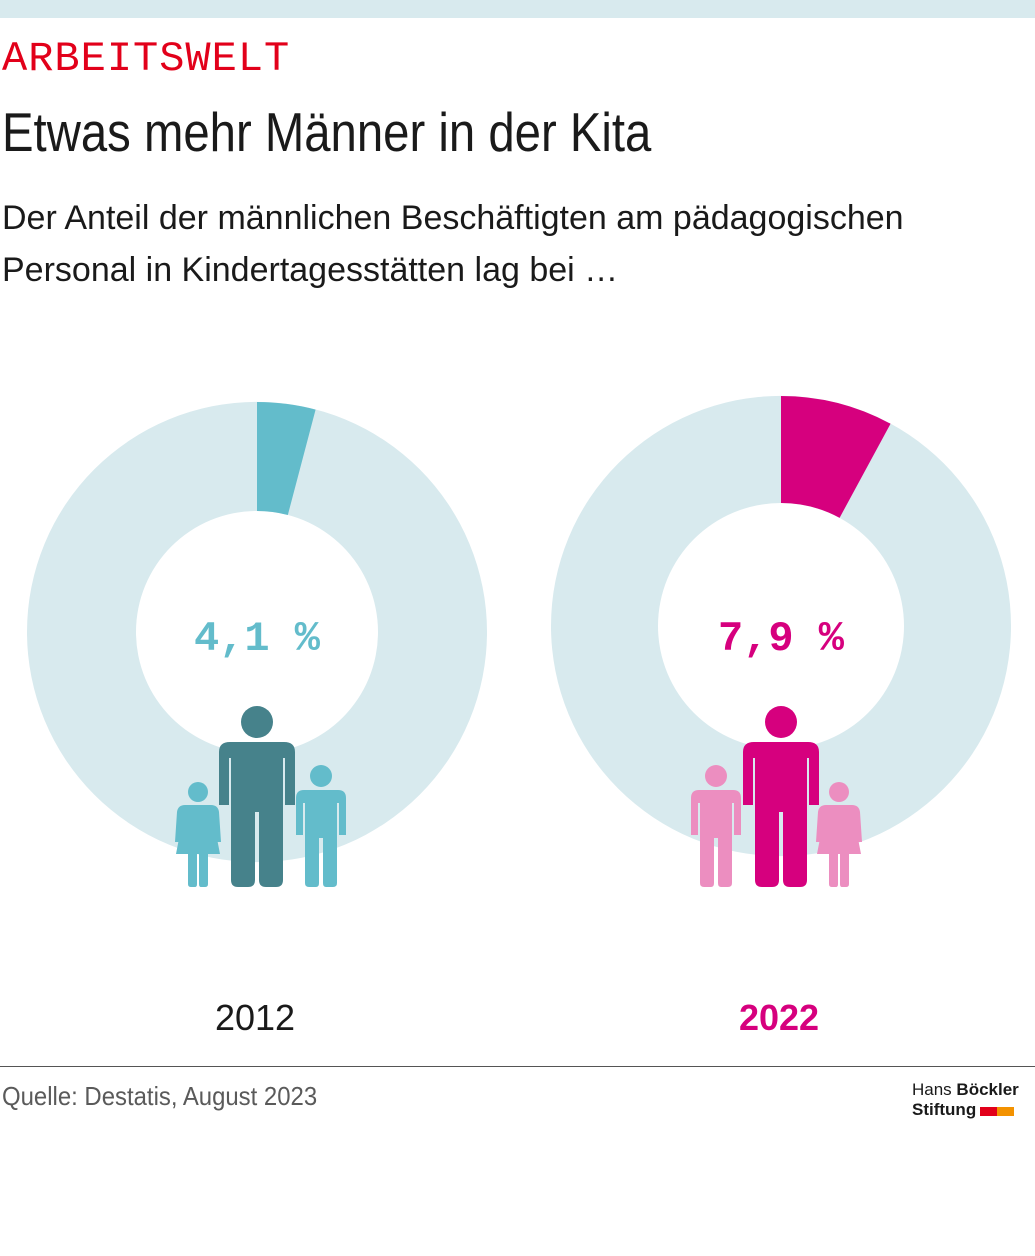  I want to click on year-label: 2012, so click(255, 1017).